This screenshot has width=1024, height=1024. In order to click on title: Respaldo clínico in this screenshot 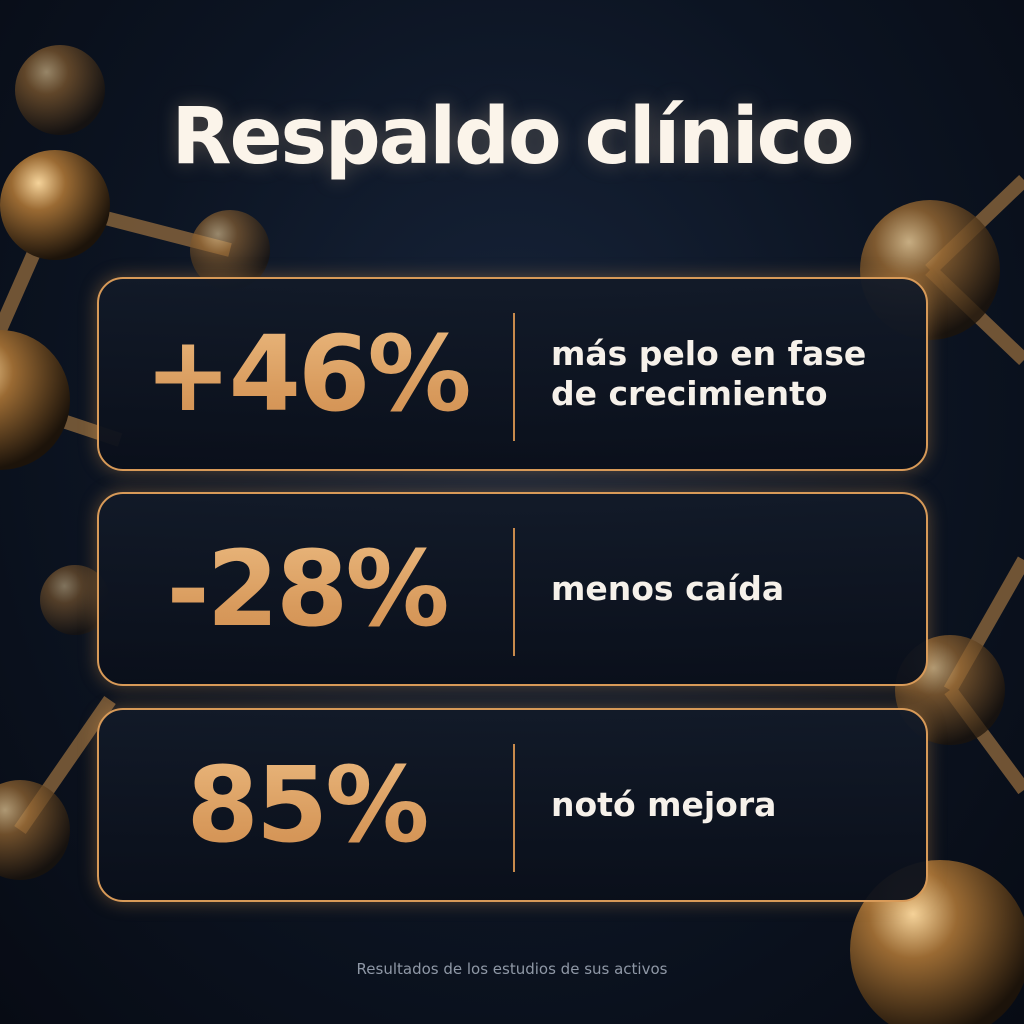, I will do `click(513, 137)`.